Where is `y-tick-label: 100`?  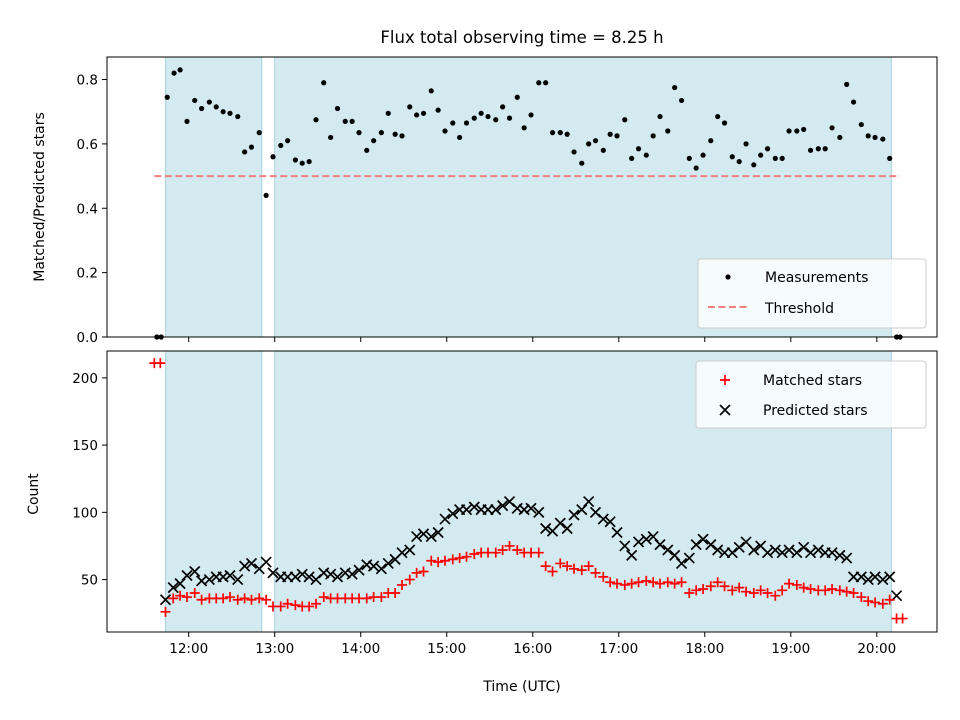
y-tick-label: 100 is located at coordinates (85, 513).